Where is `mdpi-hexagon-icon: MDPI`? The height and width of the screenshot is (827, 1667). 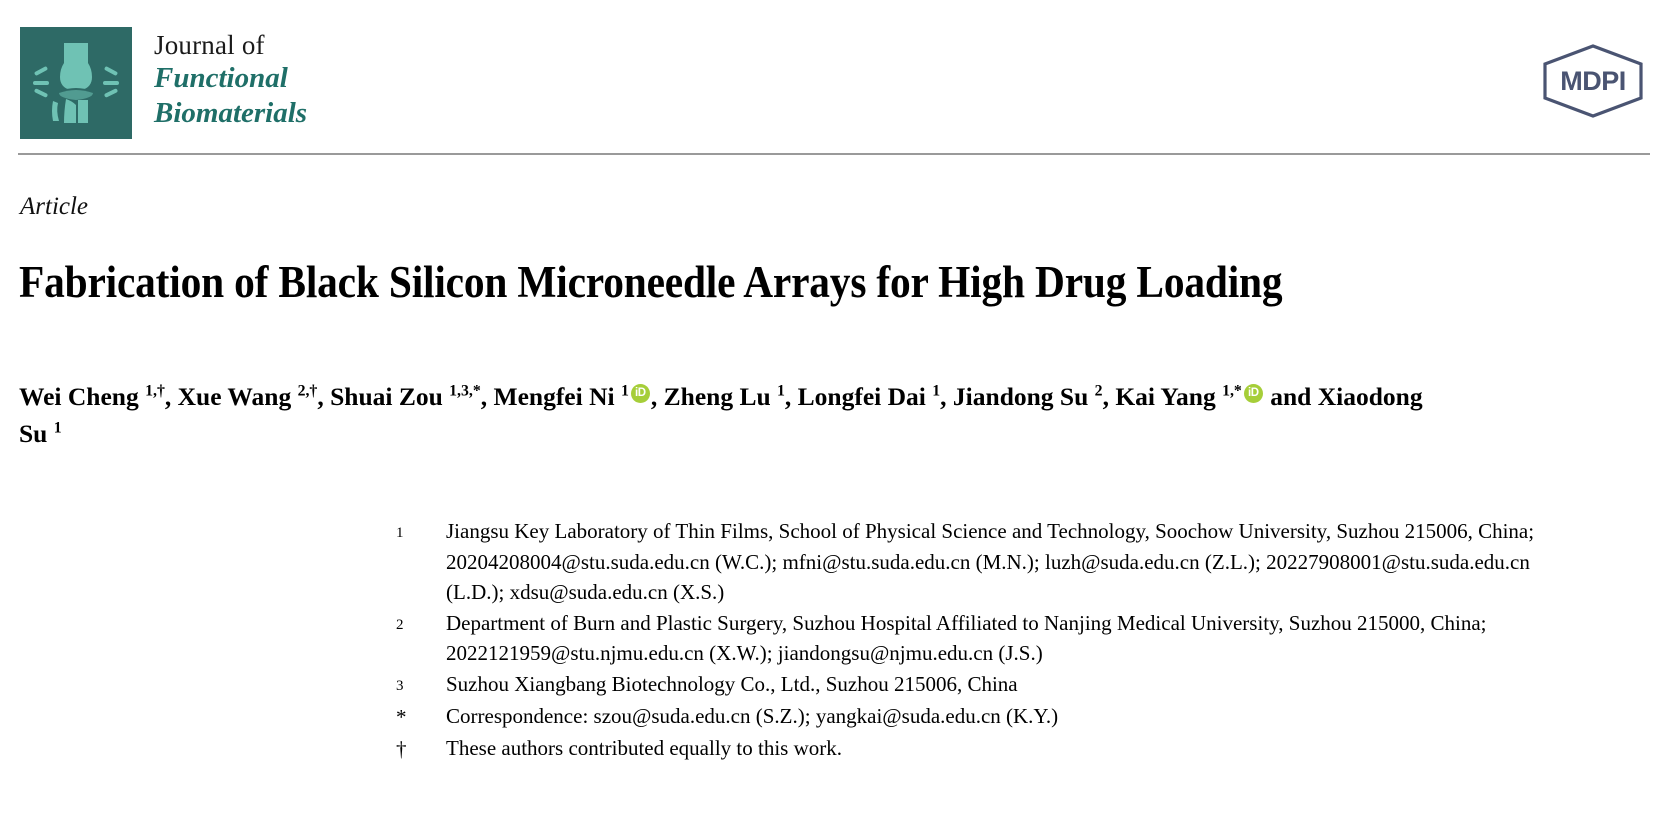
mdpi-hexagon-icon: MDPI is located at coordinates (1593, 81).